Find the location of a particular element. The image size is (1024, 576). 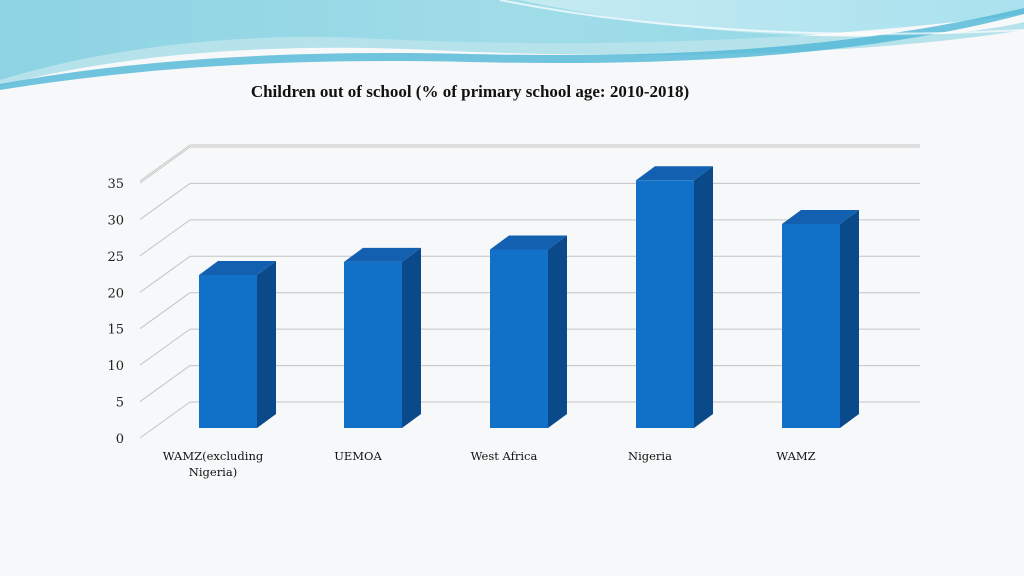

x-category-label: UEMOA is located at coordinates (358, 456).